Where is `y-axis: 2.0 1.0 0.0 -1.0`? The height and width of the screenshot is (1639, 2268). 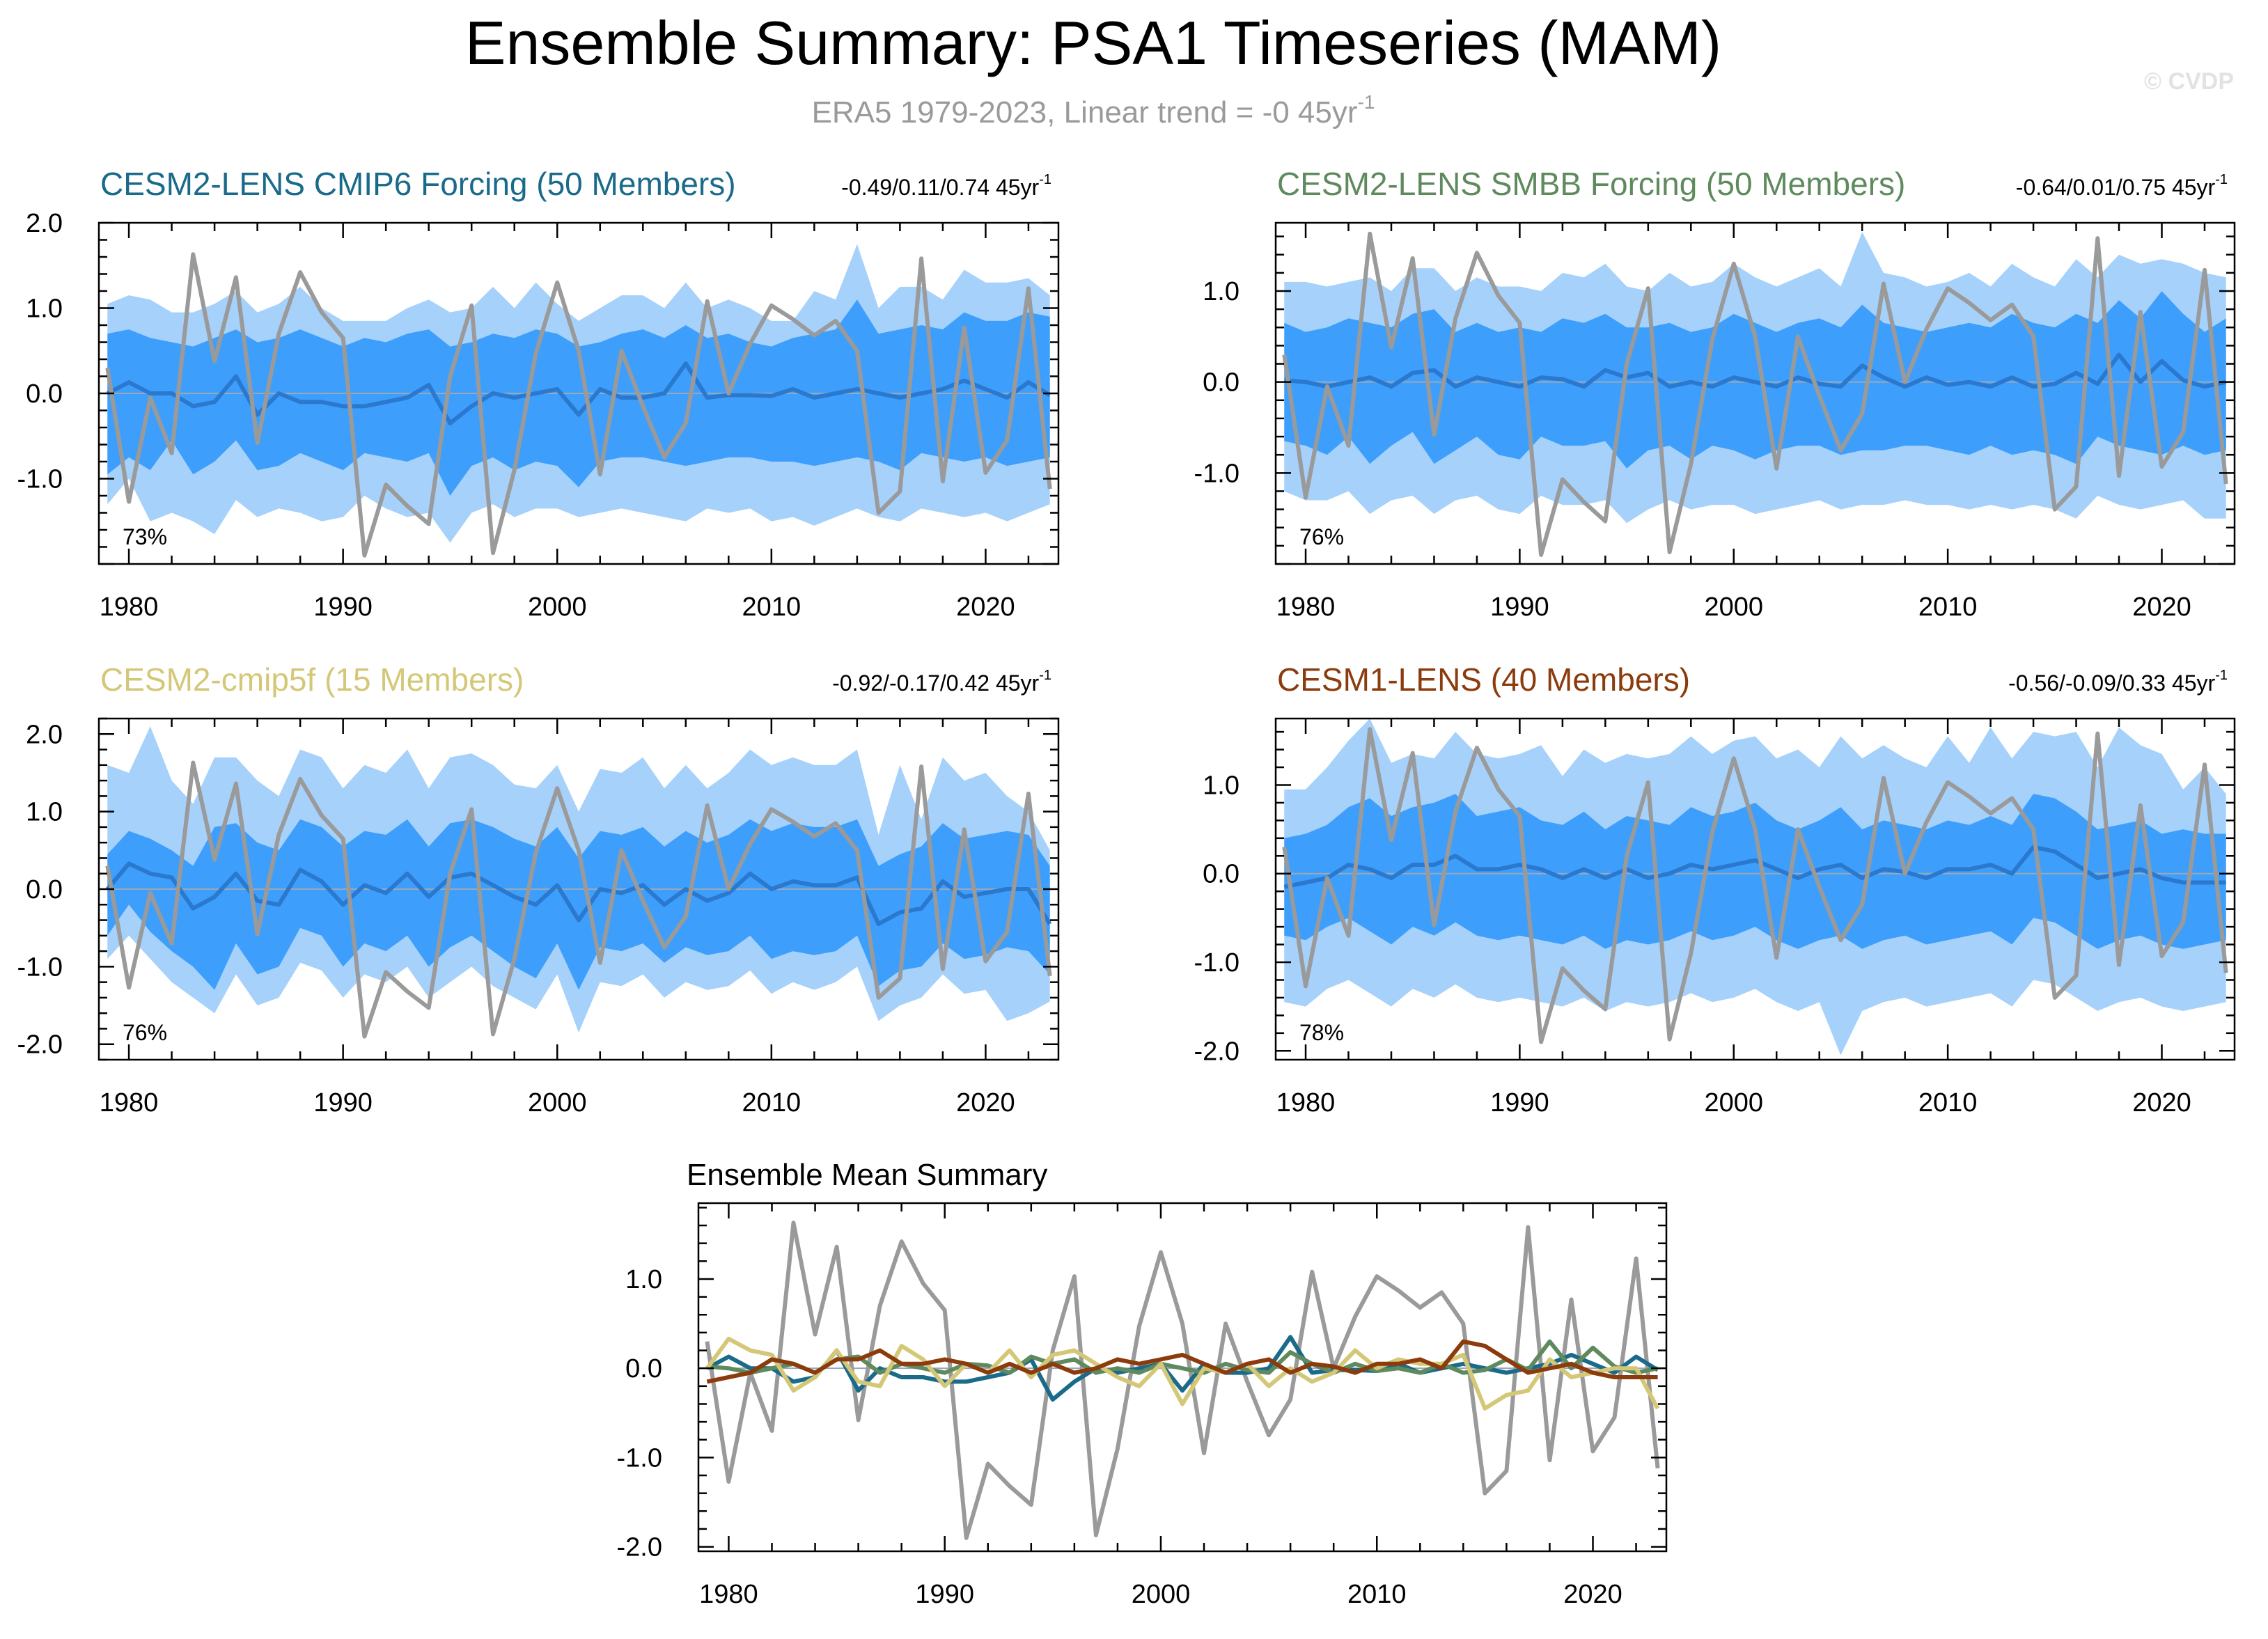 y-axis: 2.0 1.0 0.0 -1.0 is located at coordinates (537, 387).